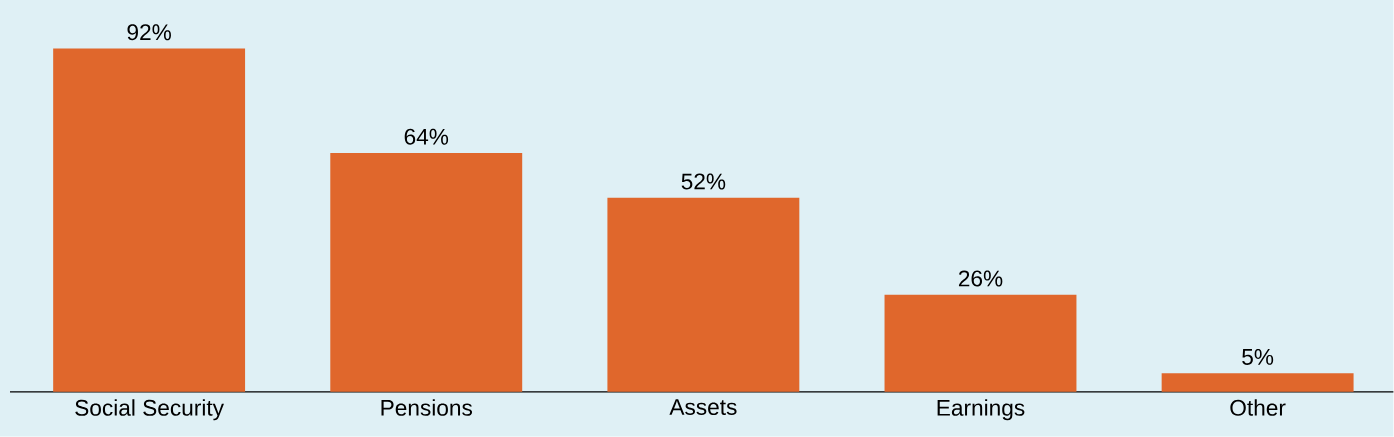 The image size is (1394, 437). I want to click on data-label: 52%, so click(703, 181).